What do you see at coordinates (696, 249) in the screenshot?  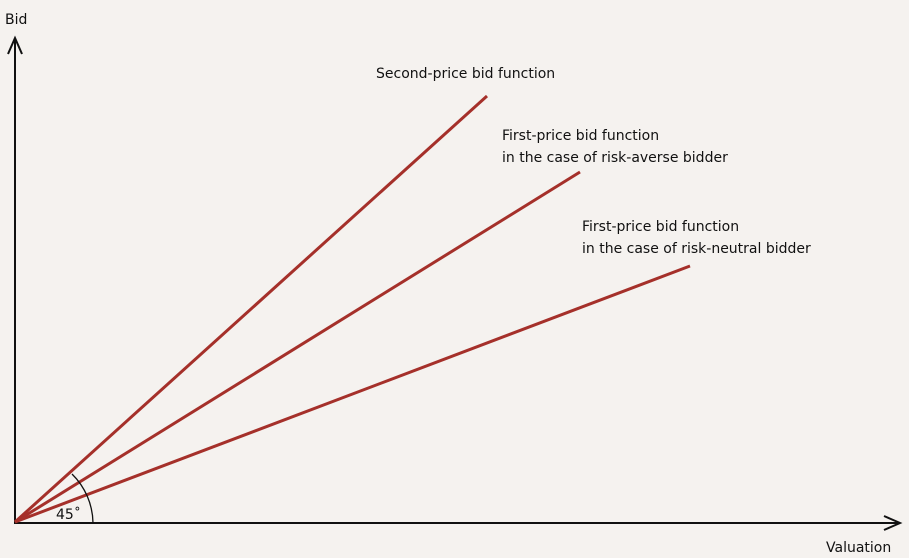 I see `curve-label: in the case of risk-neutral bidder` at bounding box center [696, 249].